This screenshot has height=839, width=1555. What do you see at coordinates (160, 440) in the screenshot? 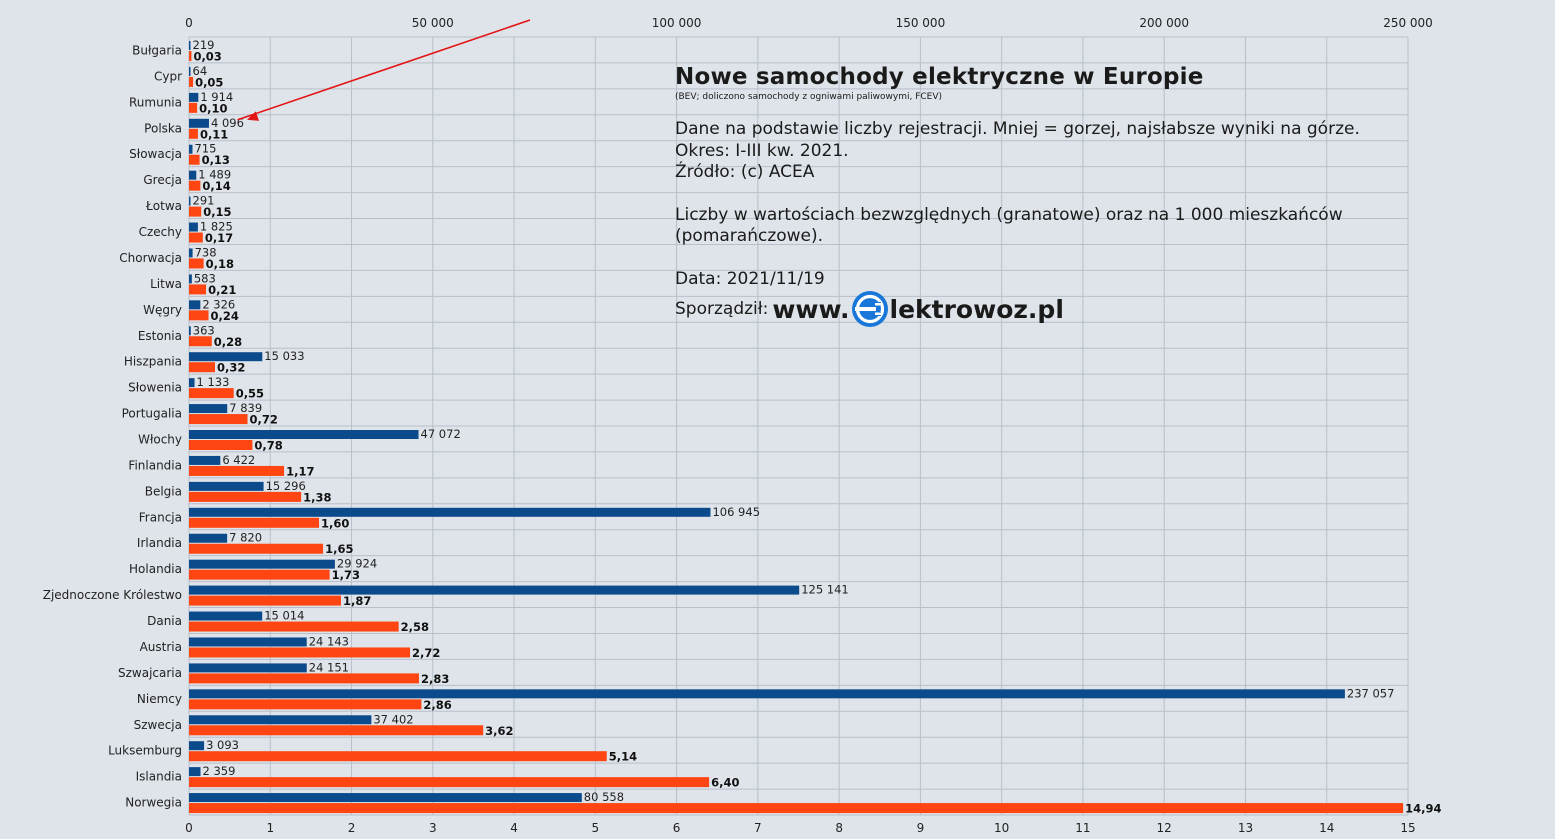
I see `category-label: Włochy` at bounding box center [160, 440].